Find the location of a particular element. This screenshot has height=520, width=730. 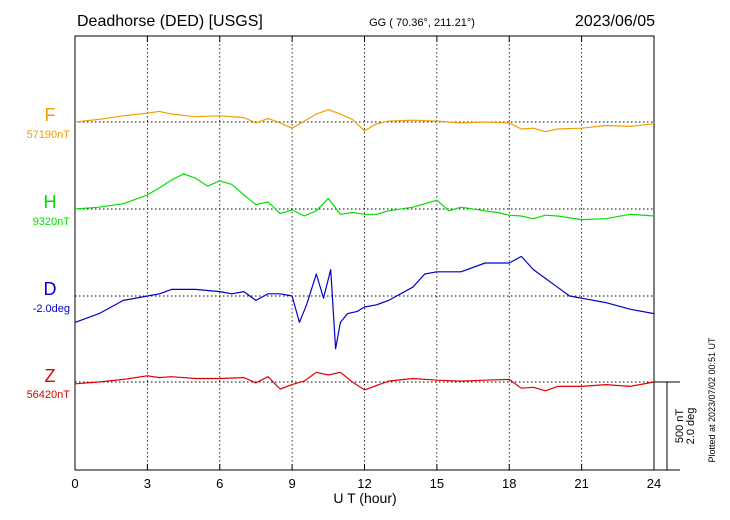

series-line-z is located at coordinates (364, 381).